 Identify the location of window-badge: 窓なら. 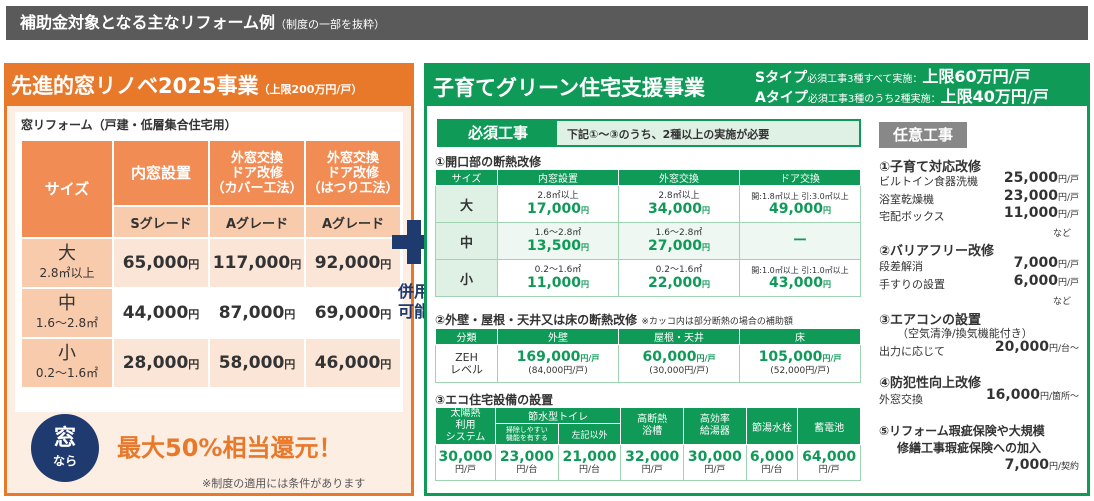
(65, 448).